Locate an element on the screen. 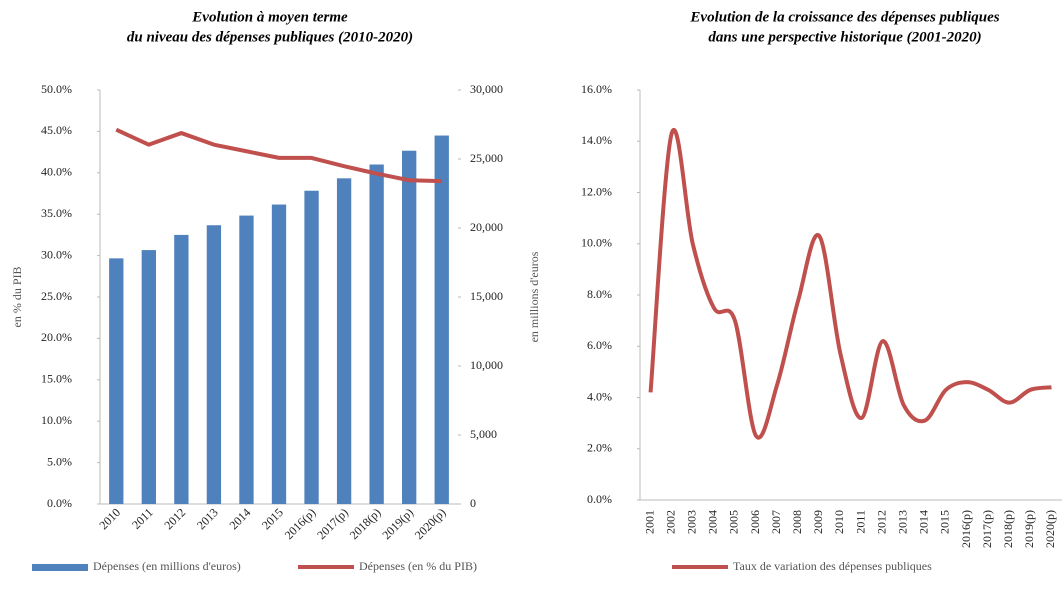 The height and width of the screenshot is (601, 1062). y-tick-label: 16.0% is located at coordinates (596, 89).